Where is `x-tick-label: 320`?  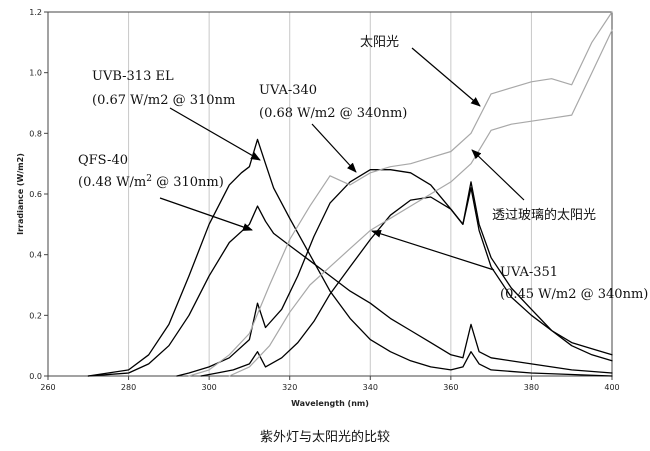
x-tick-label: 320 is located at coordinates (289, 387).